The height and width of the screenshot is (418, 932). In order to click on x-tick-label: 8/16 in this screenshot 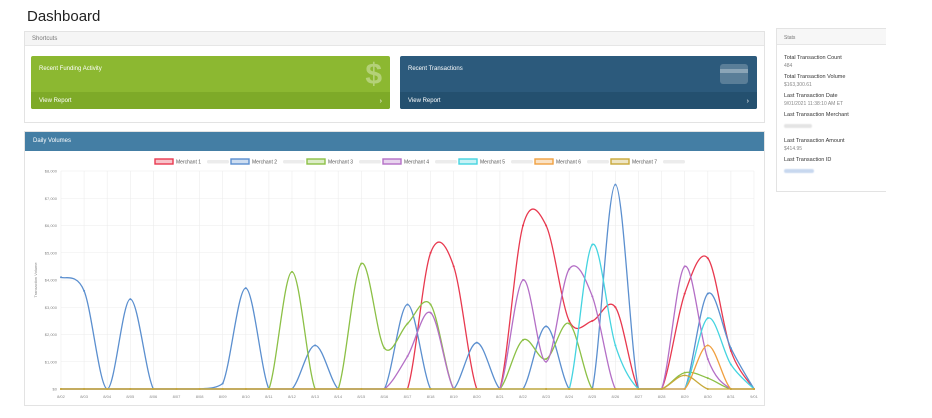, I will do `click(385, 396)`.